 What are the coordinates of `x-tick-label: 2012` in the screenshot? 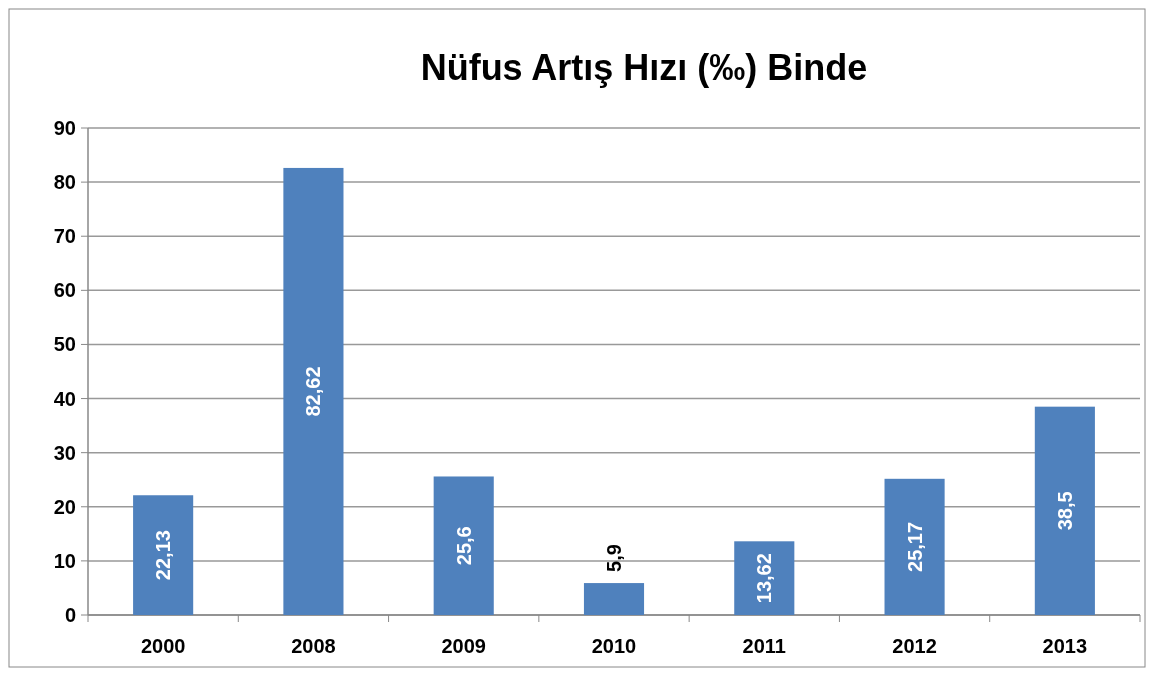 It's located at (914, 646).